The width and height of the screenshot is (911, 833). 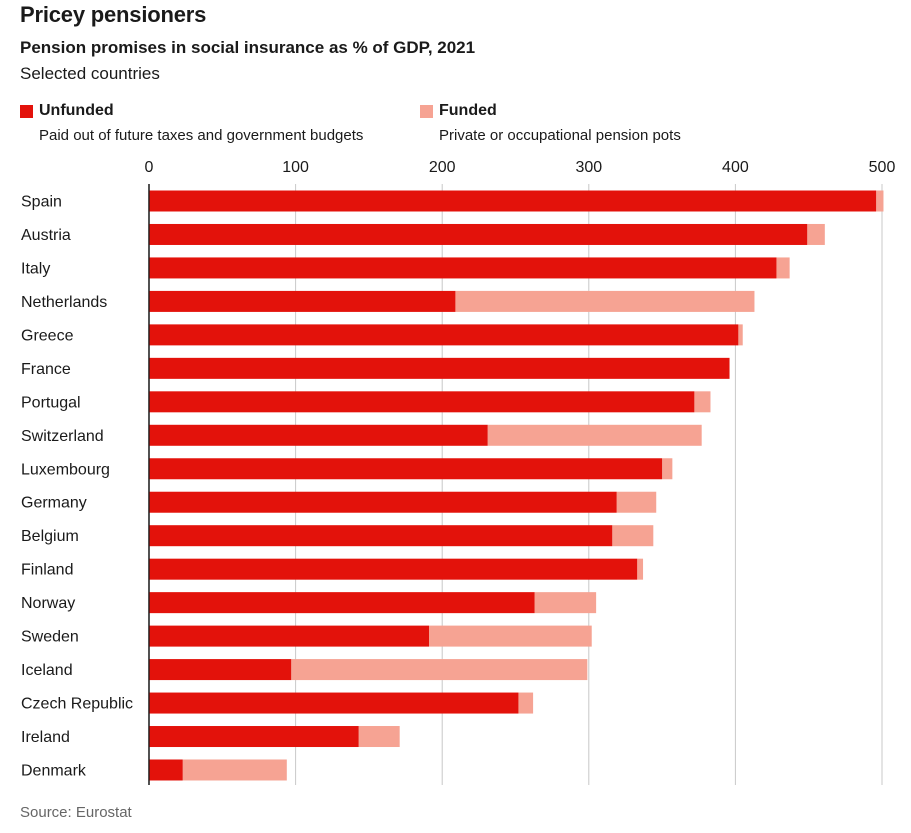 What do you see at coordinates (54, 503) in the screenshot?
I see `category-label: Germany` at bounding box center [54, 503].